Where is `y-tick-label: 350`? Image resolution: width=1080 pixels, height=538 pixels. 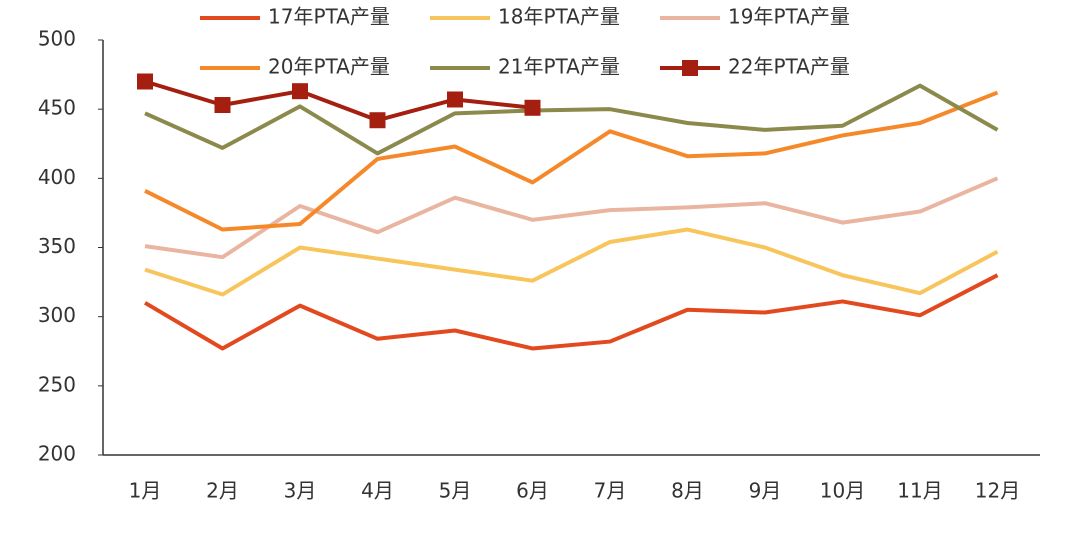 y-tick-label: 350 is located at coordinates (57, 246).